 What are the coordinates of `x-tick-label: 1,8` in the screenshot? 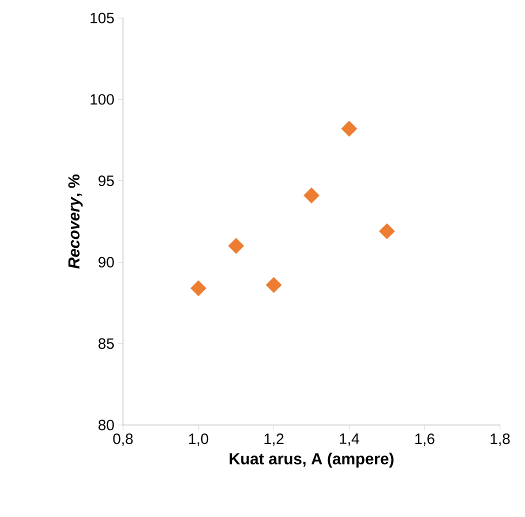 It's located at (500, 440).